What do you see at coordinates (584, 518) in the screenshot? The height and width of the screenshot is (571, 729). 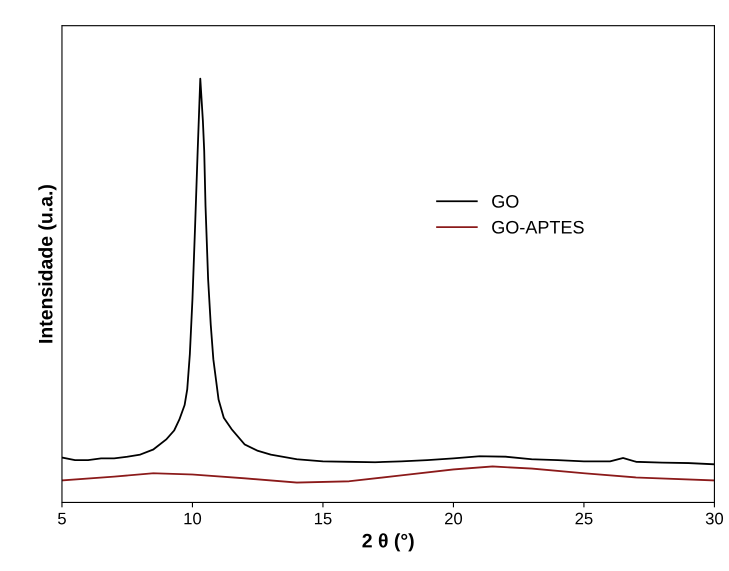 I see `x-tick-label: 25` at bounding box center [584, 518].